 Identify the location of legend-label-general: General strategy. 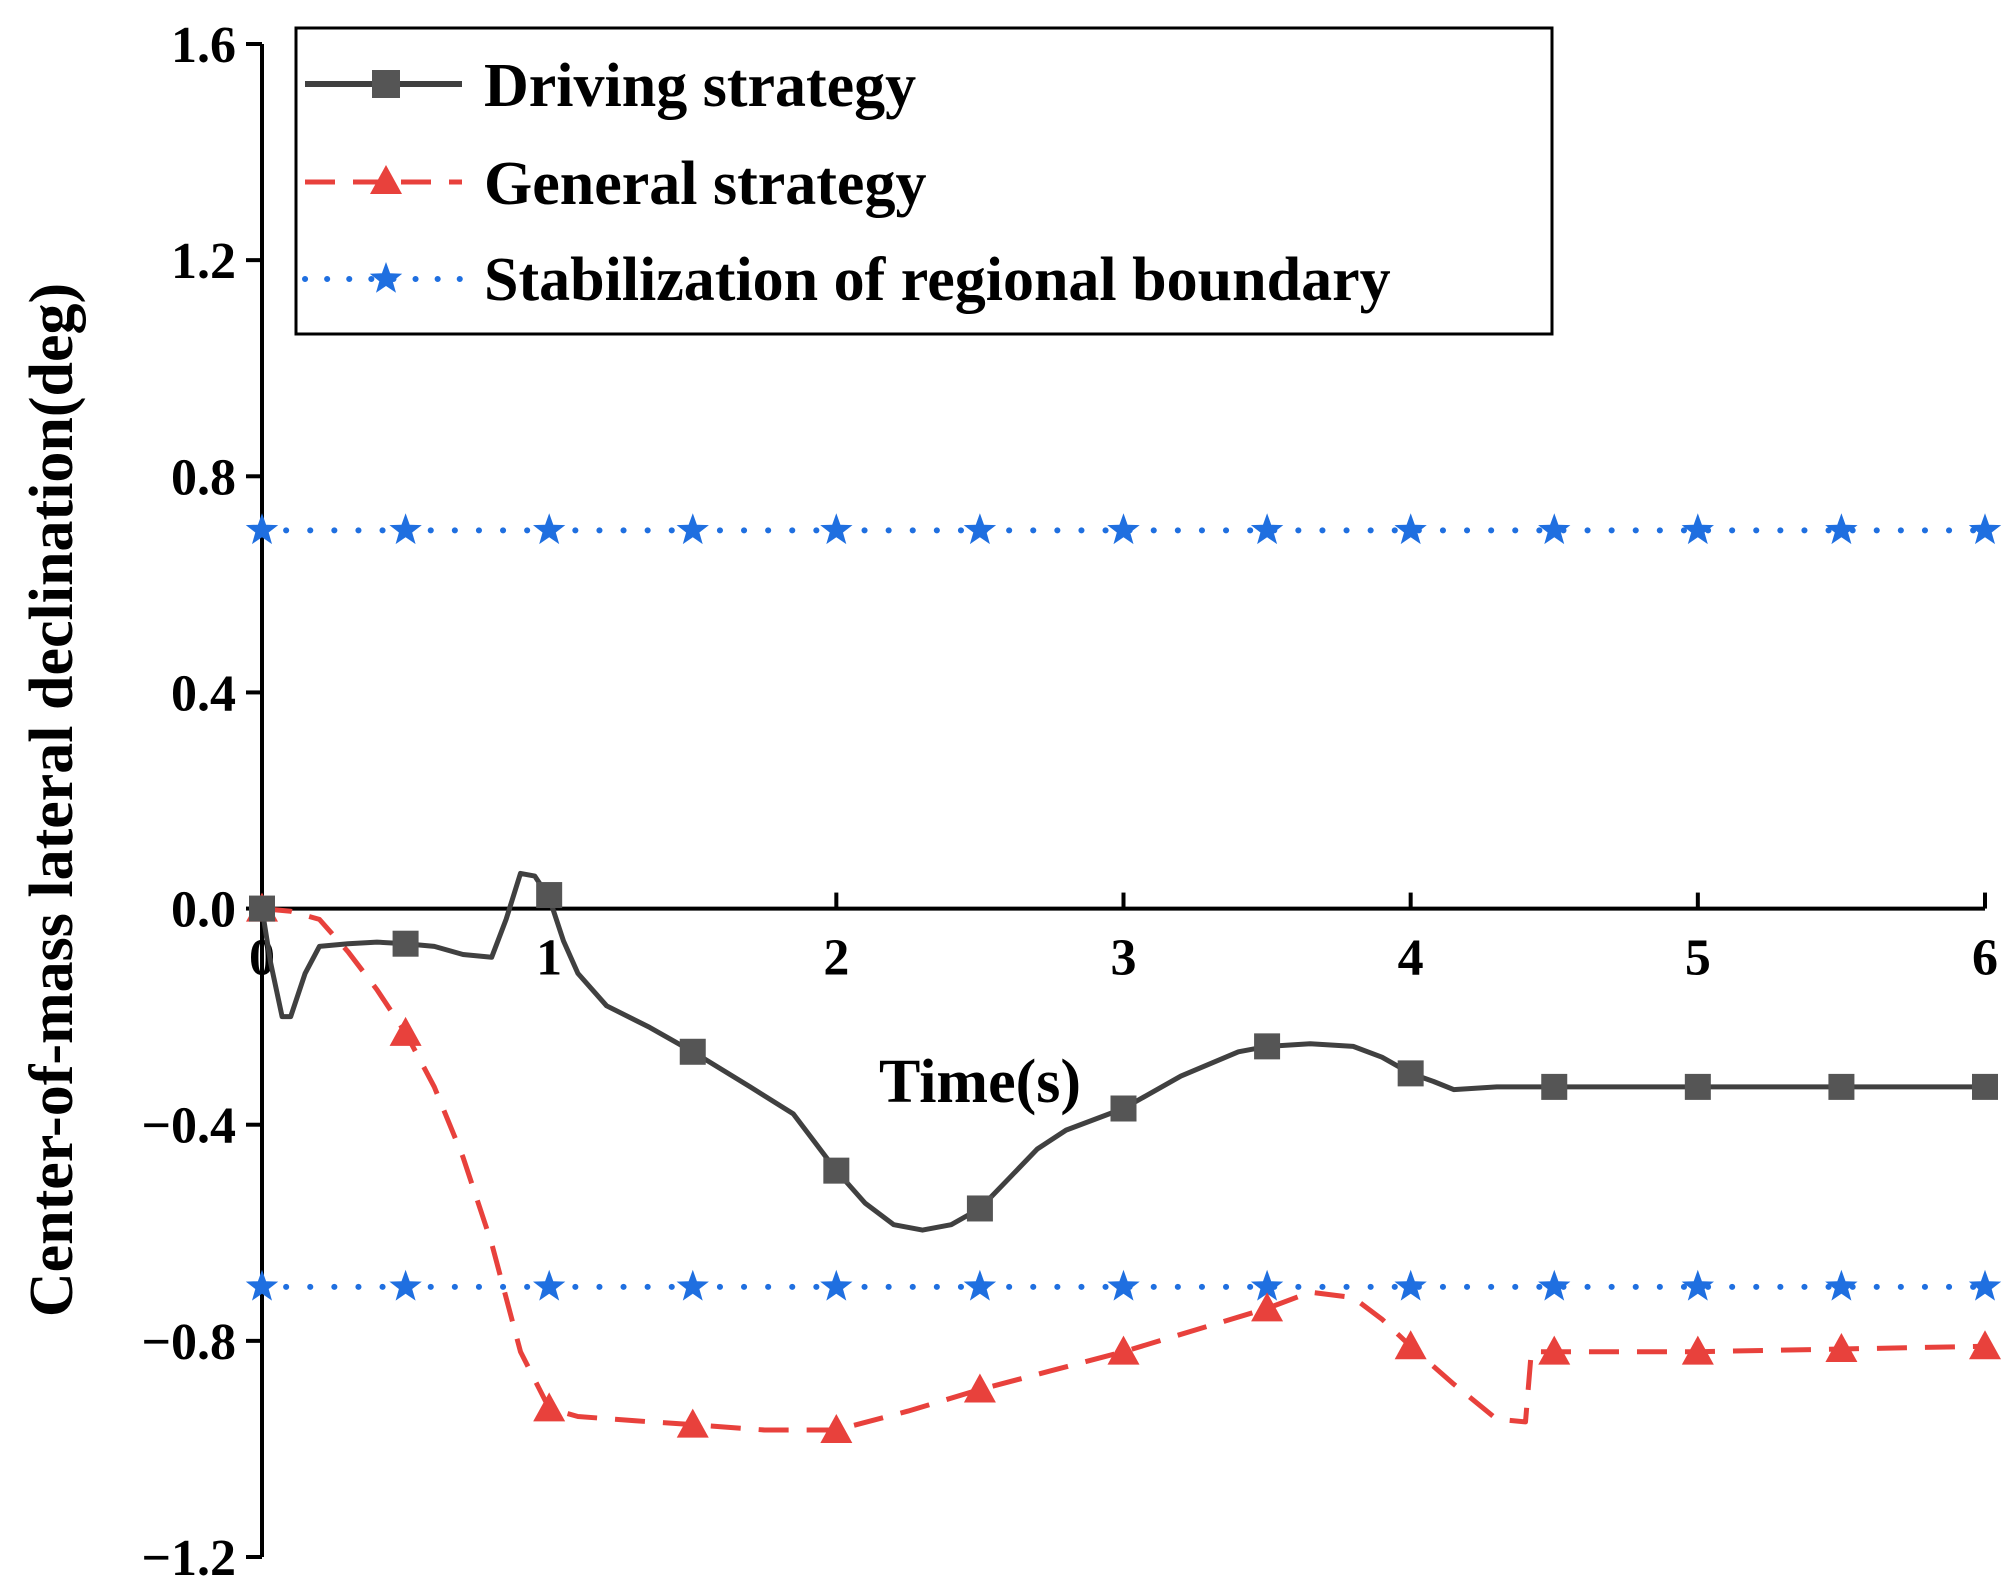
(705, 184).